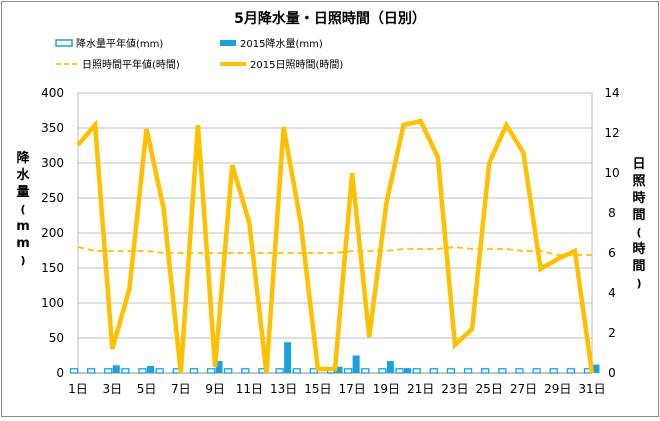 This screenshot has width=660, height=421. Describe the element at coordinates (52, 303) in the screenshot. I see `y-left-tick-label: 100` at that location.